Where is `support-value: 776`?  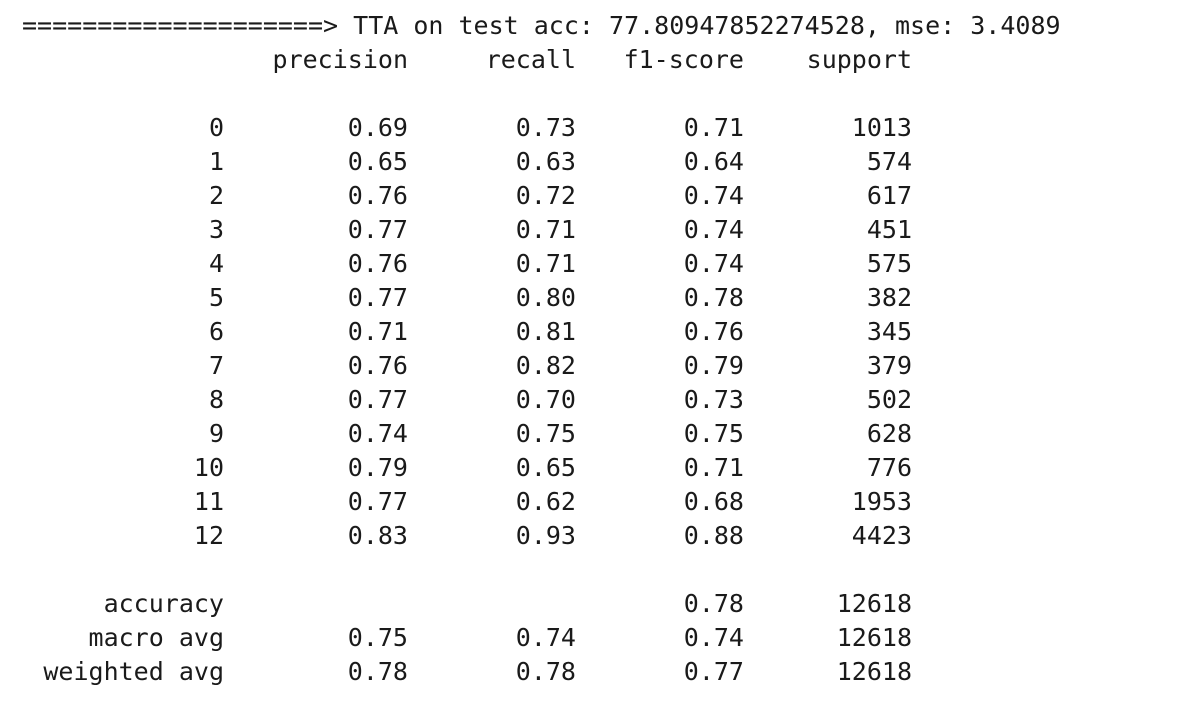
support-value: 776 is located at coordinates (889, 467).